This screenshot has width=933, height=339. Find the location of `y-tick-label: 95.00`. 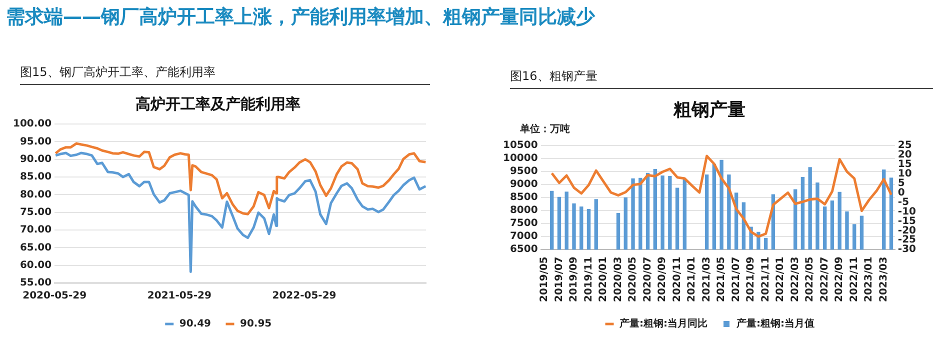

y-tick-label: 95.00 is located at coordinates (36, 142).